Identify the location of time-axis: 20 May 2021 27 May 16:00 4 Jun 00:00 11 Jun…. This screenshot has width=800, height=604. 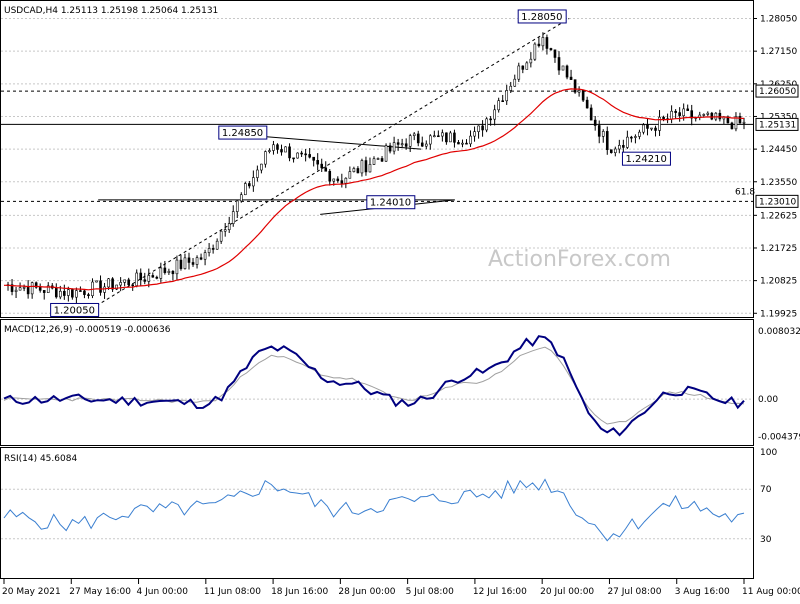
(401, 588).